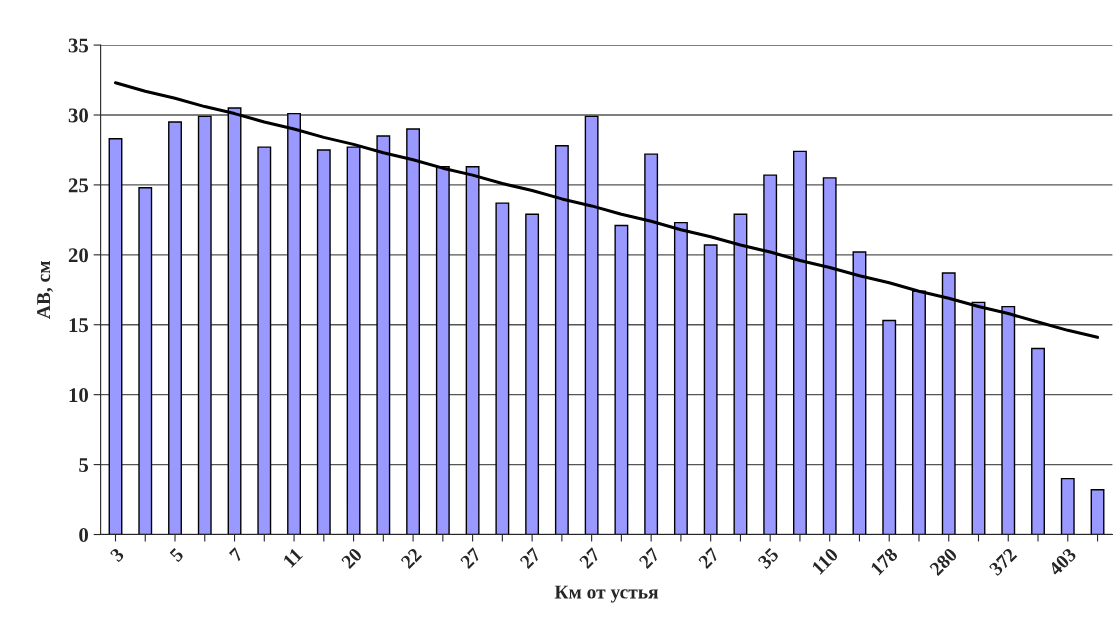  What do you see at coordinates (943, 562) in the screenshot?
I see `x-tick-label: 280` at bounding box center [943, 562].